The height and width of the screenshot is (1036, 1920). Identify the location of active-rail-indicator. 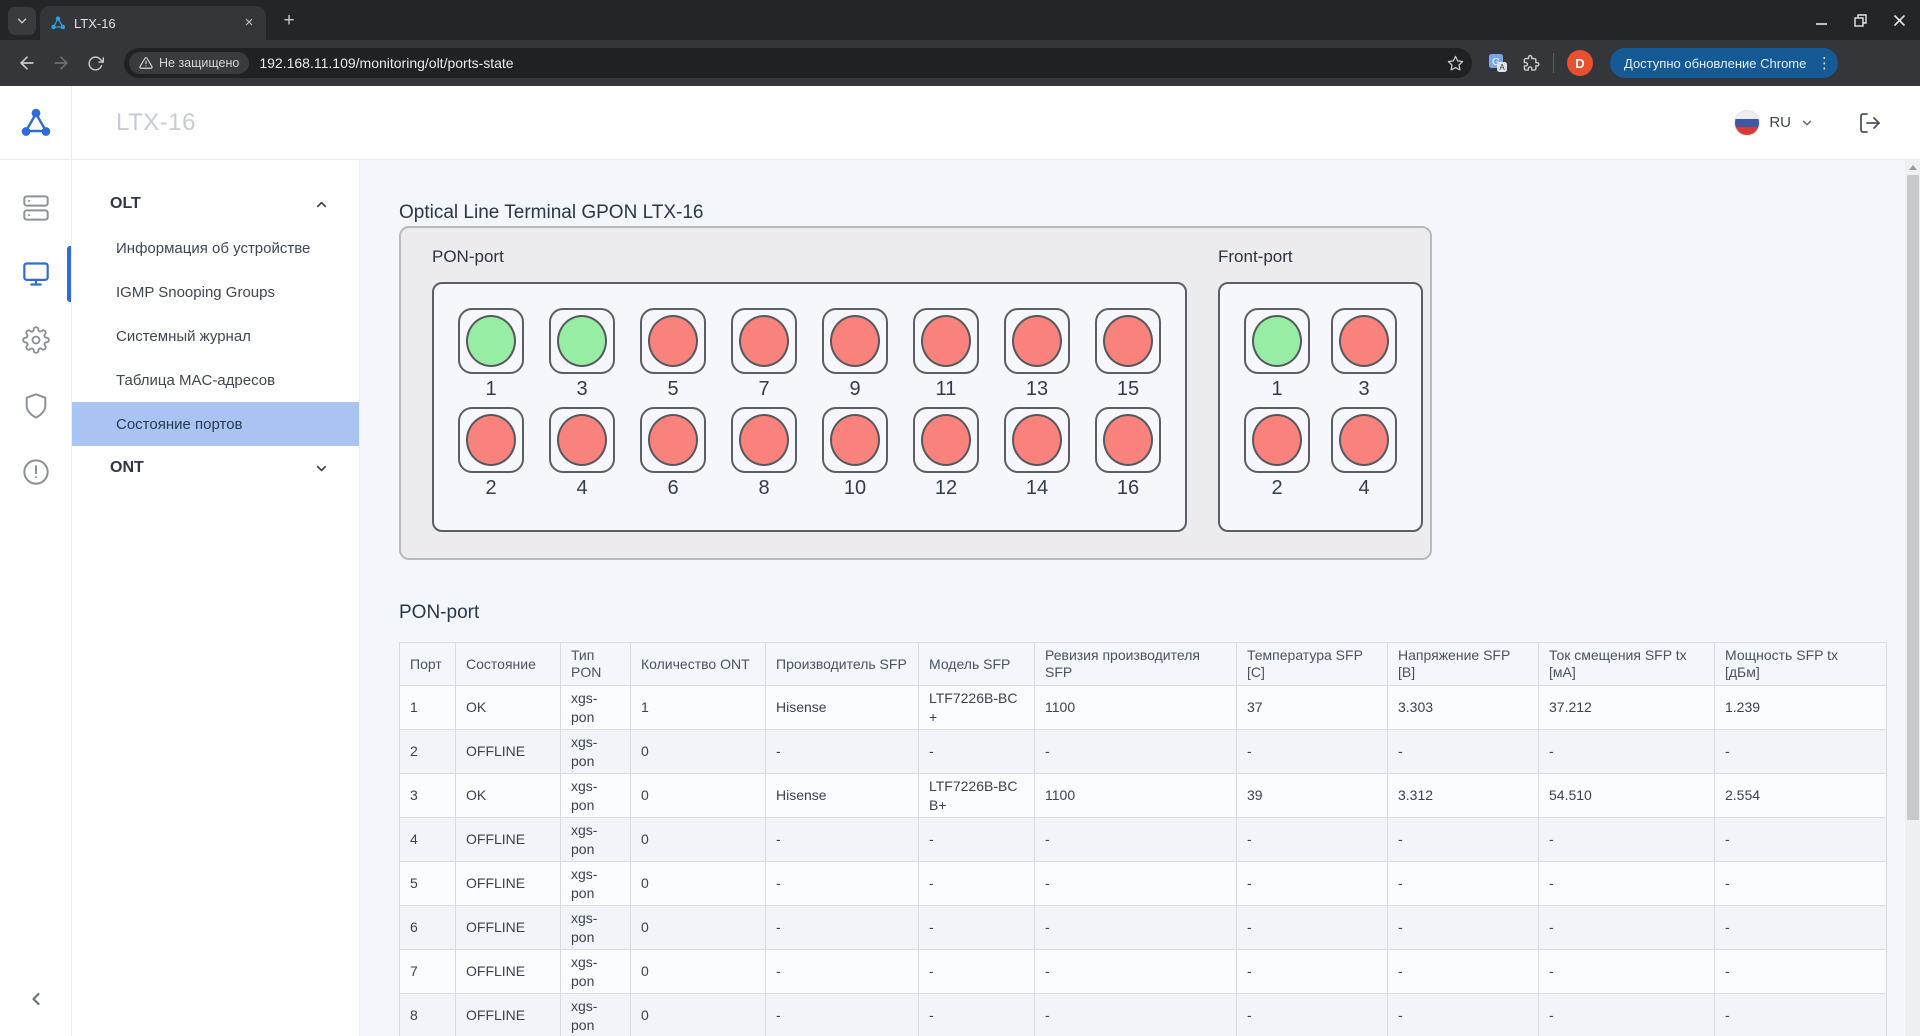
(69, 274).